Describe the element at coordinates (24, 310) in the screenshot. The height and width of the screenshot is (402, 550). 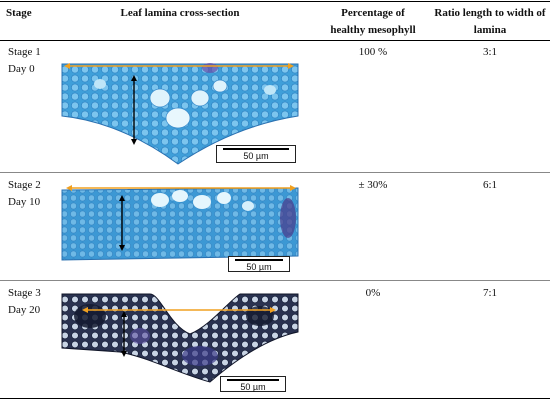
I see `row-3-day-label: Day 20` at that location.